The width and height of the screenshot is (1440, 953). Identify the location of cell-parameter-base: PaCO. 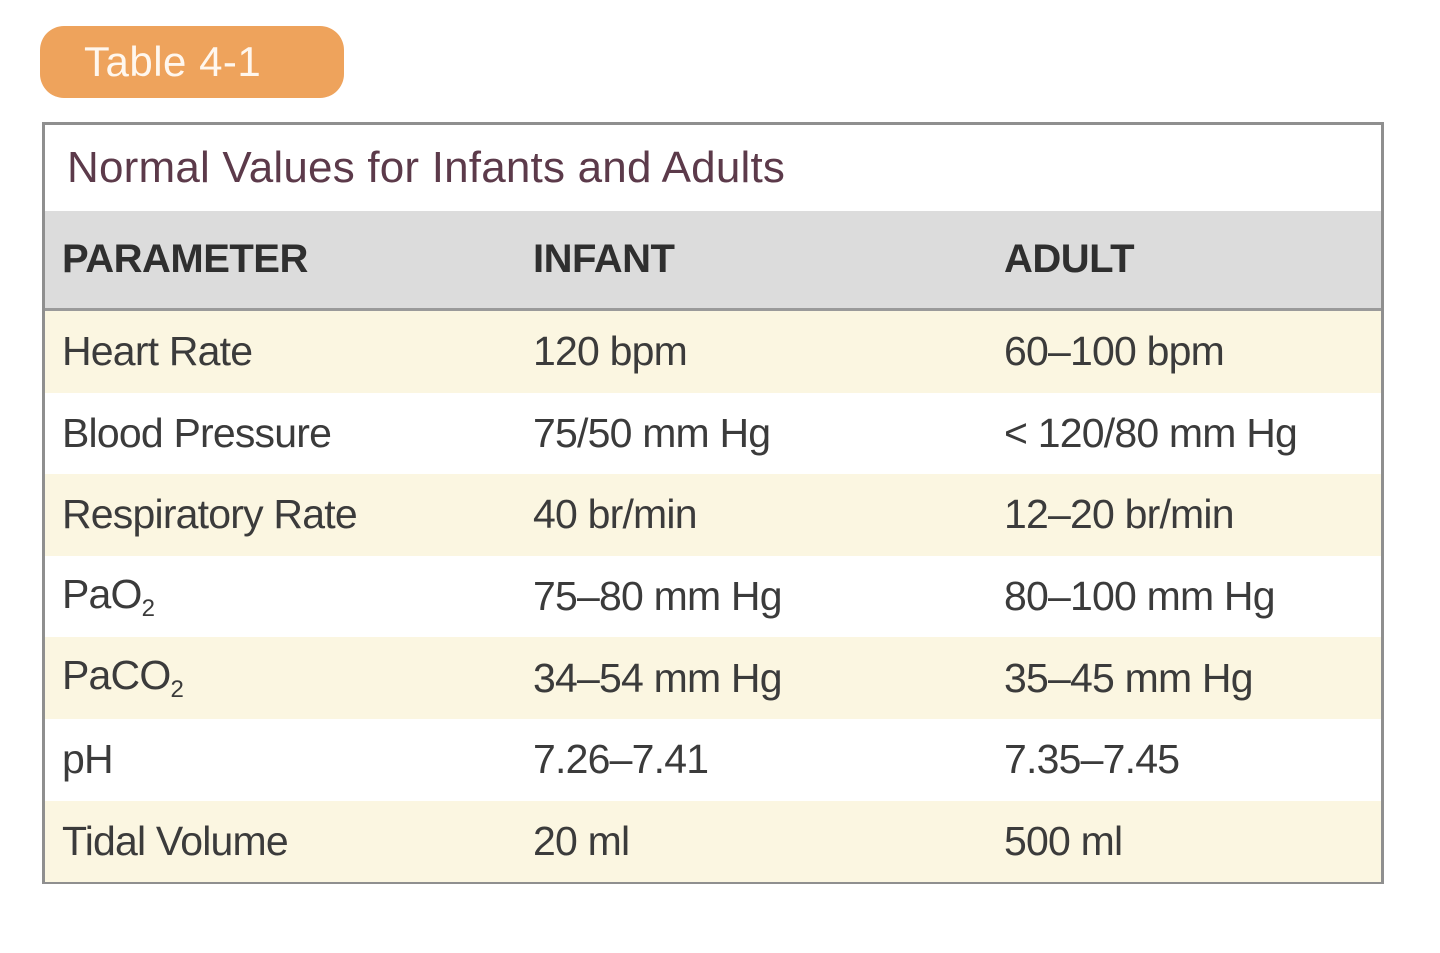
(116, 675).